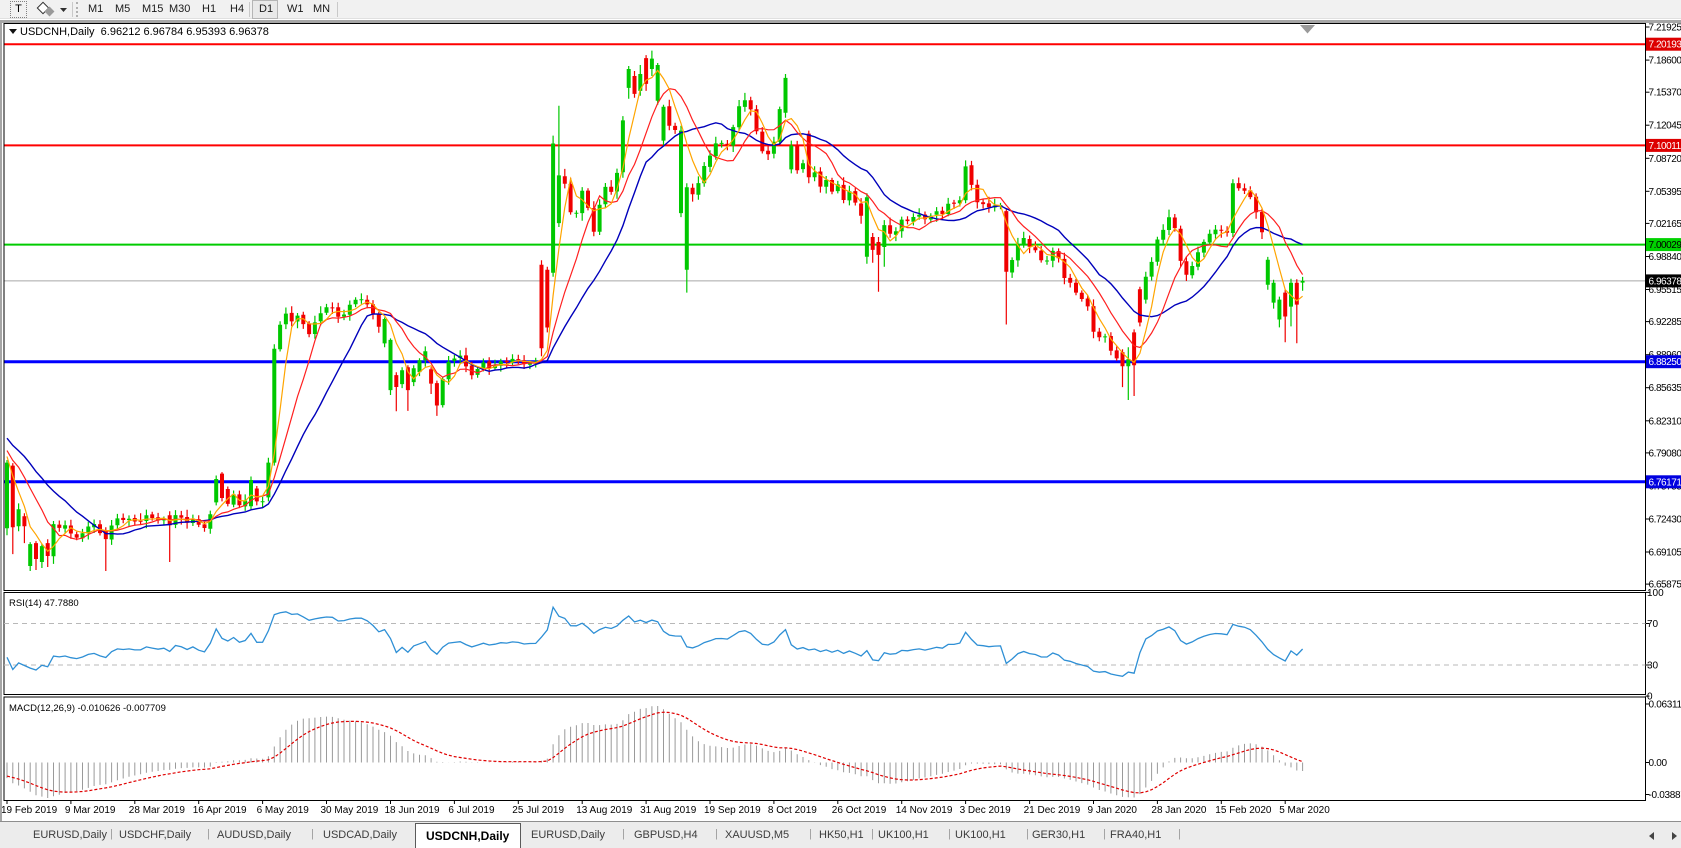 Image resolution: width=1681 pixels, height=848 pixels. I want to click on svg-text: 0, so click(1650, 697).